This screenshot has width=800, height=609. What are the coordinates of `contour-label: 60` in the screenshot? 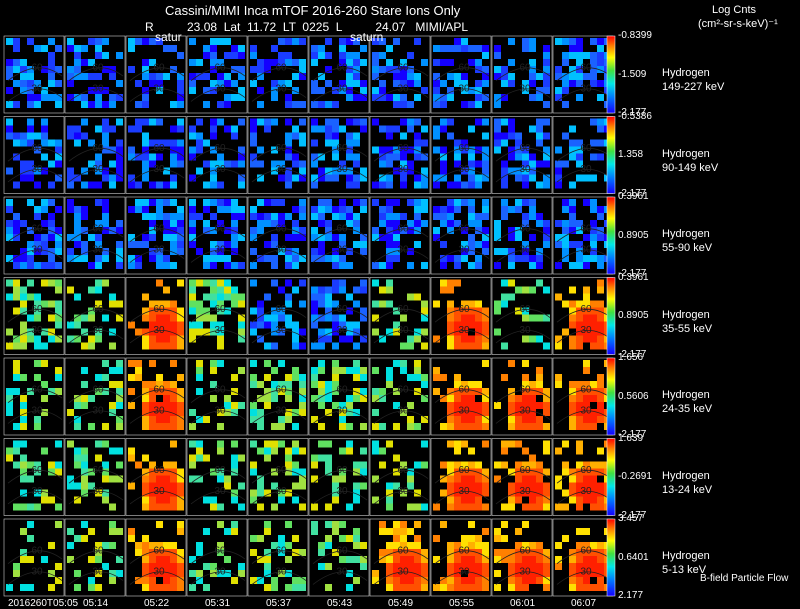 It's located at (281, 148).